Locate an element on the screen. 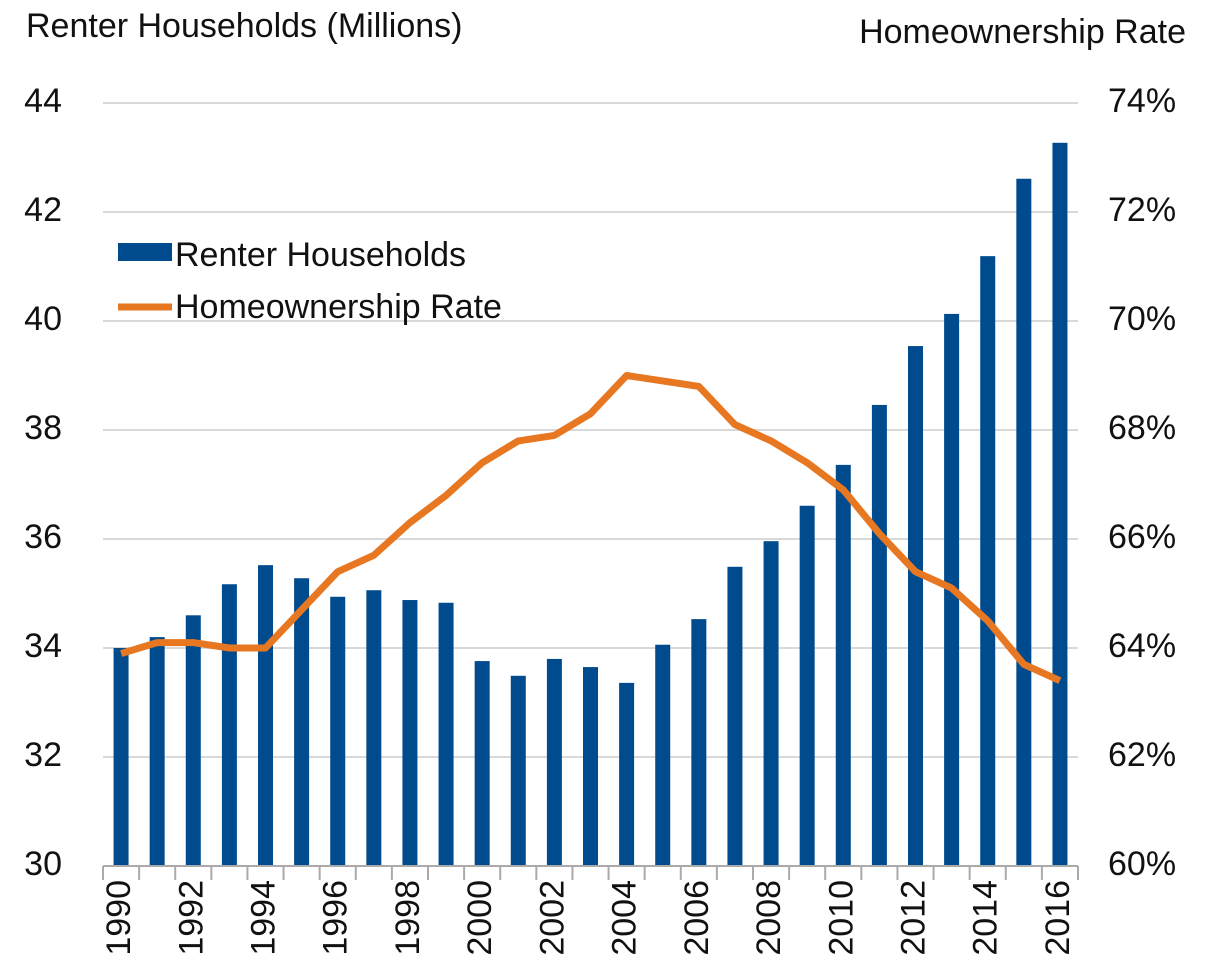 The height and width of the screenshot is (972, 1213). y-tick-label: 34 is located at coordinates (43, 646).